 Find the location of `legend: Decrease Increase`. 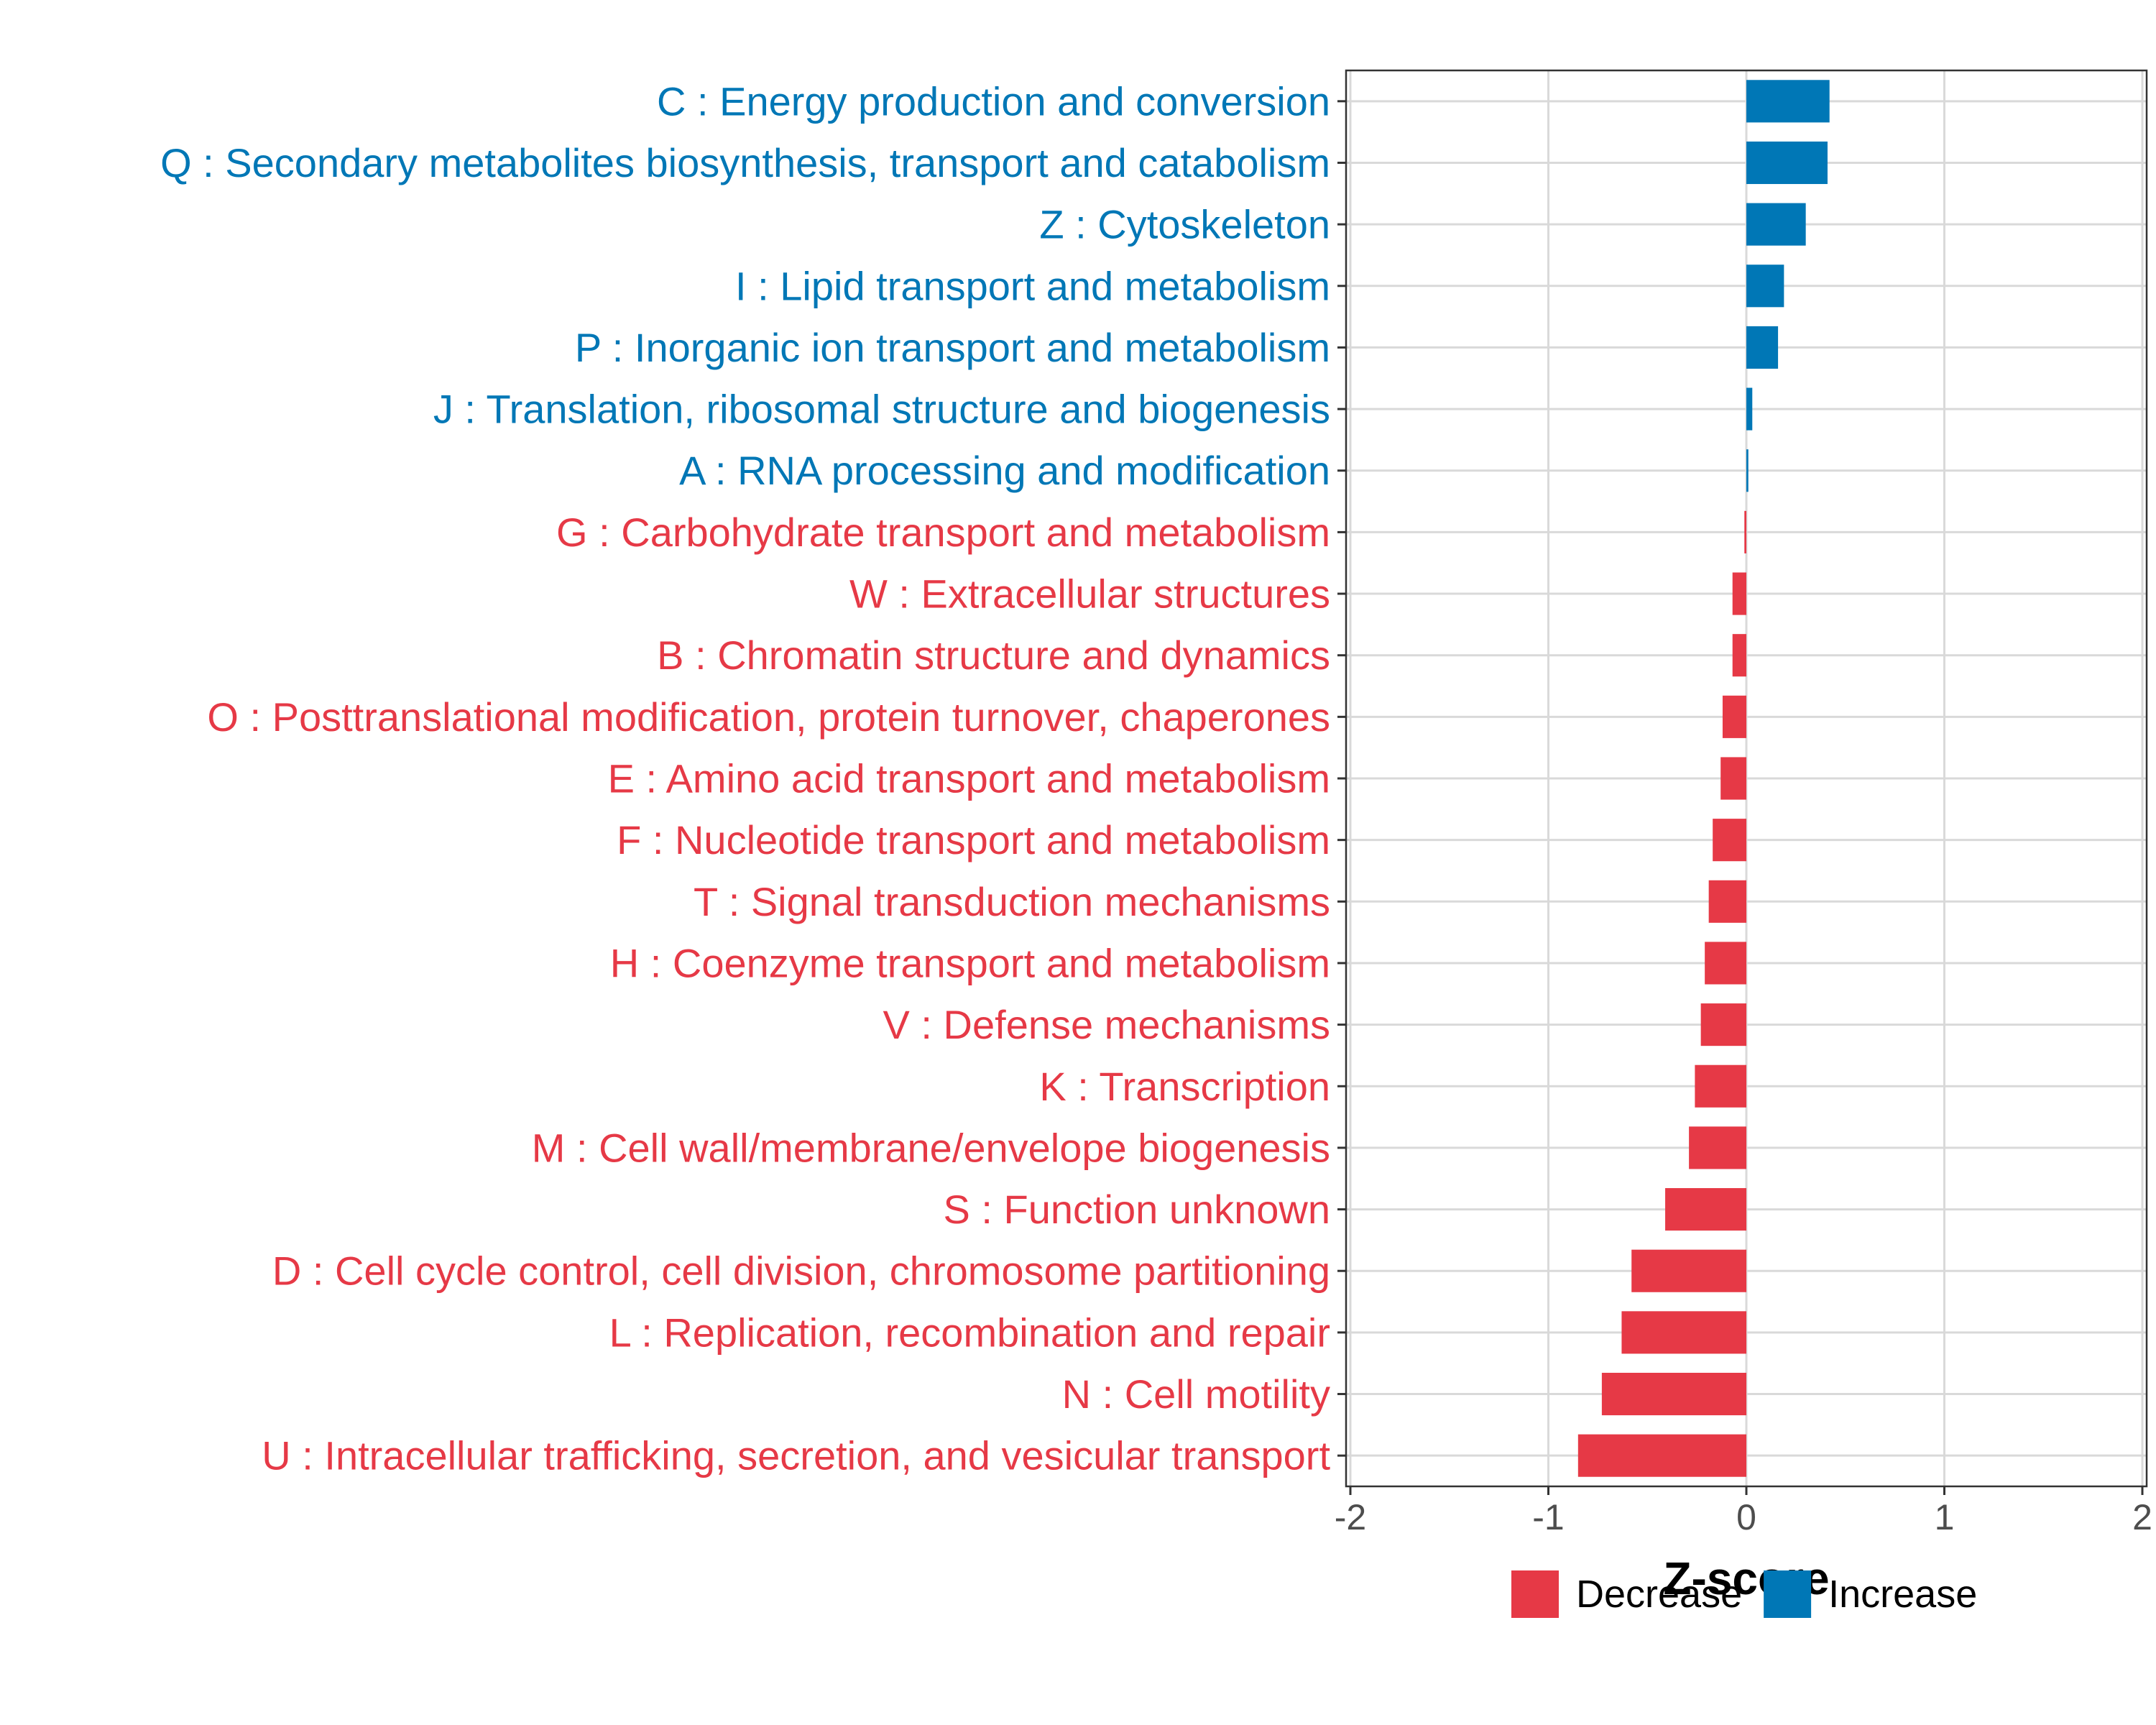

legend: Decrease Increase is located at coordinates (1744, 1594).